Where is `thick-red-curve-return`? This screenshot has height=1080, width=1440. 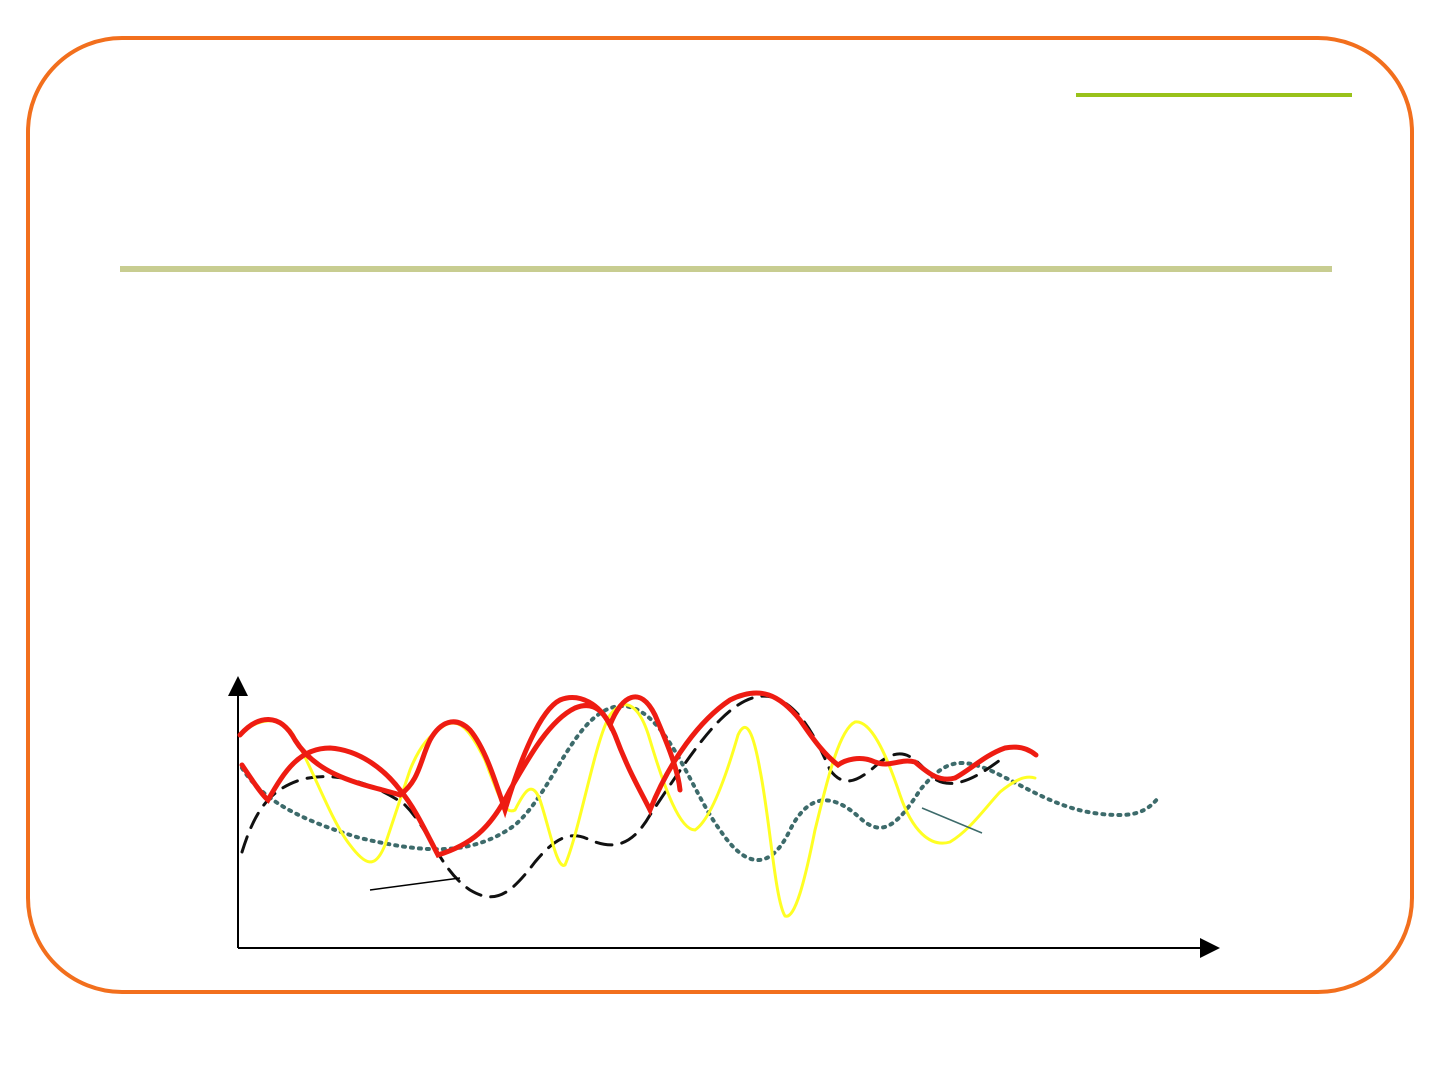 thick-red-curve-return is located at coordinates (639, 774).